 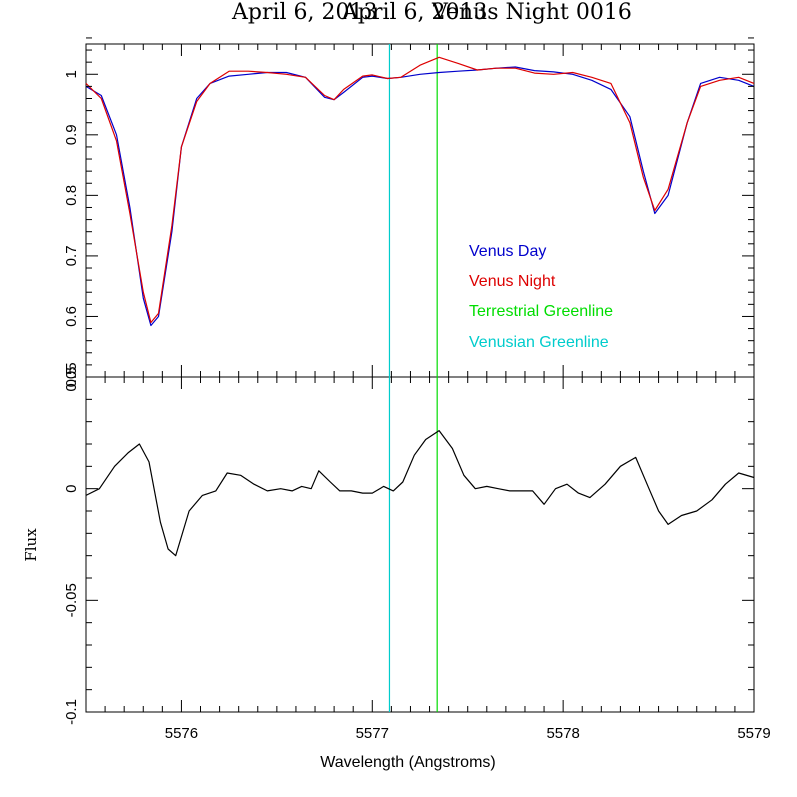 What do you see at coordinates (414, 12) in the screenshot?
I see `chart-title-mid: April 6, 2013` at bounding box center [414, 12].